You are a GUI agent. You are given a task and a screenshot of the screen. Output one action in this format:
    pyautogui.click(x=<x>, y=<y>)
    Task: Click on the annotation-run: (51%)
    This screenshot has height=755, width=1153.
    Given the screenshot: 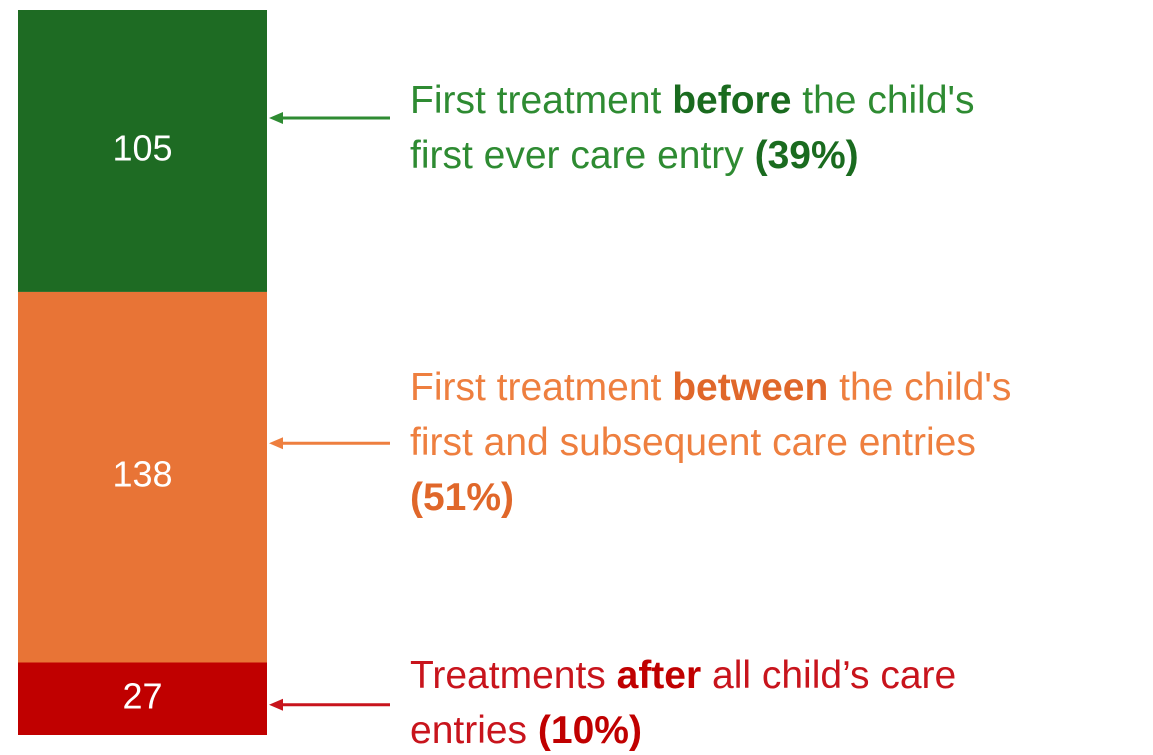 What is the action you would take?
    pyautogui.click(x=462, y=497)
    